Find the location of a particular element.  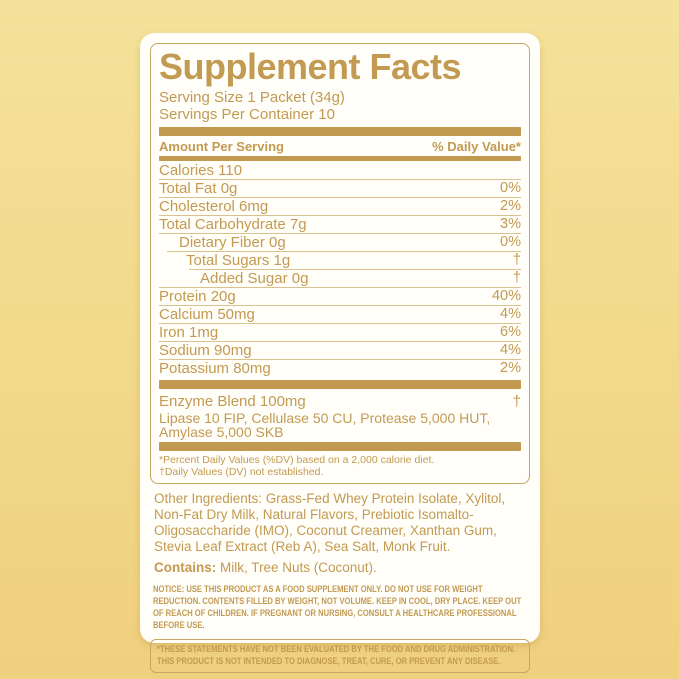

nutrient-label: Dietary Fiber 0g is located at coordinates (232, 242).